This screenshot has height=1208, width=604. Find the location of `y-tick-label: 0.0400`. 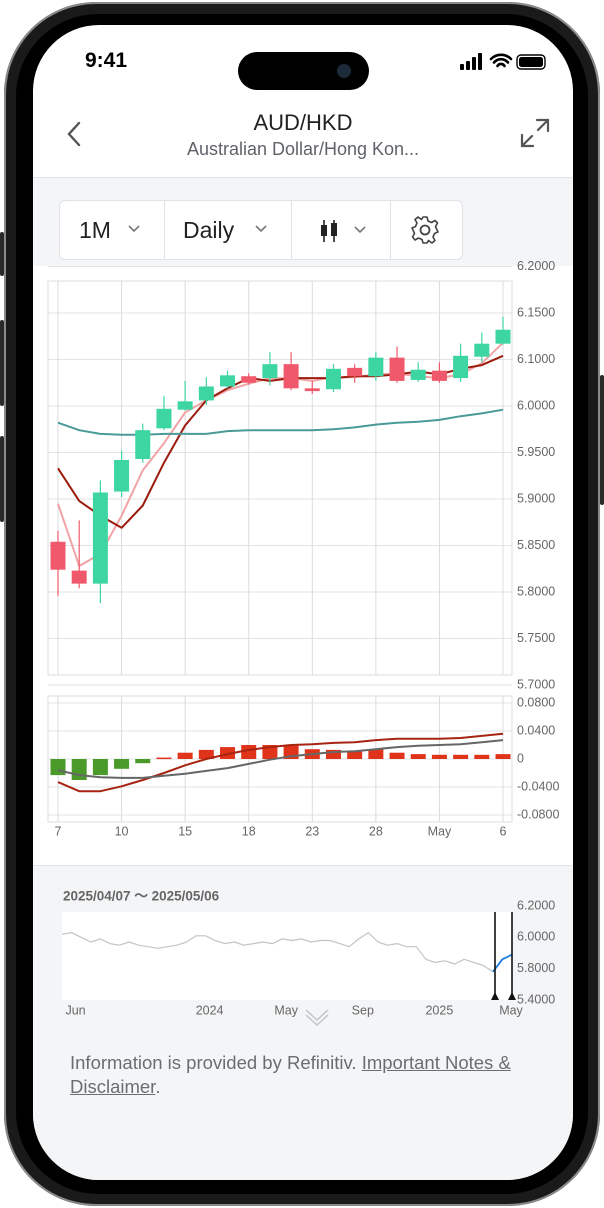

y-tick-label: 0.0400 is located at coordinates (536, 730).